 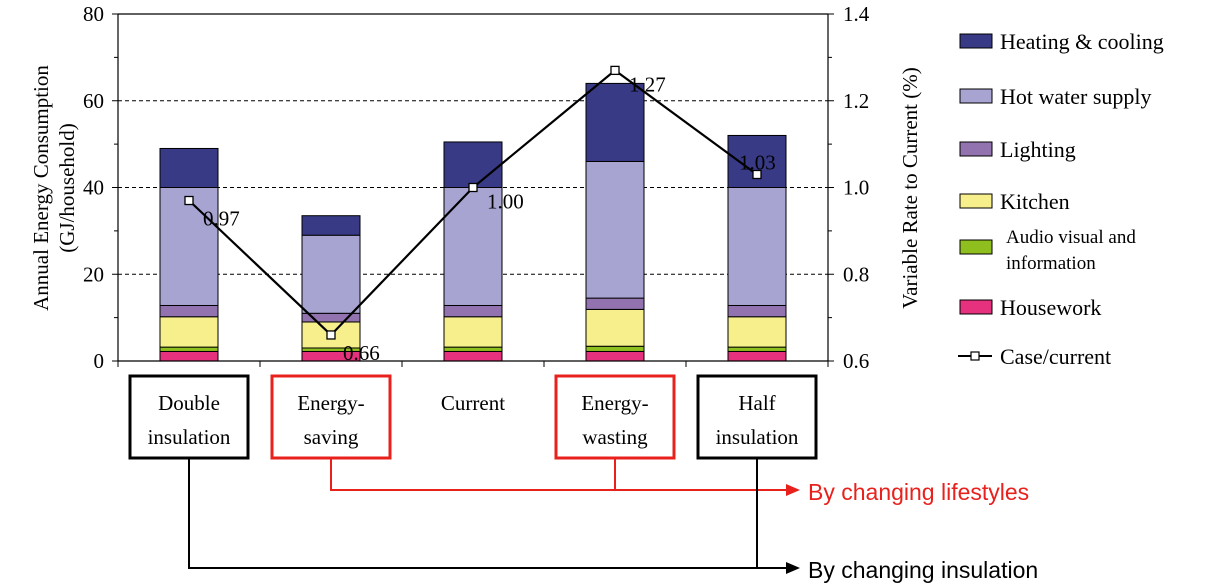 What do you see at coordinates (189, 403) in the screenshot?
I see `x-tick-label: Double` at bounding box center [189, 403].